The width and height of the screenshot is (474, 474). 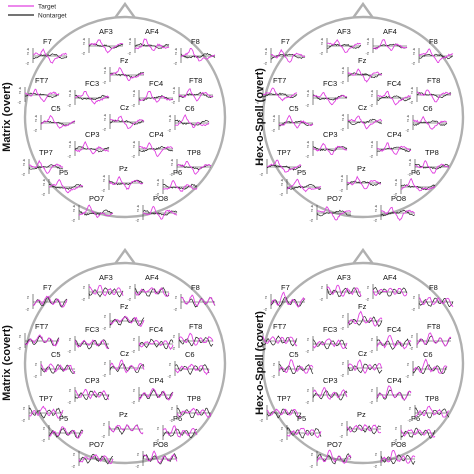 I want to click on channel-fz: 2 -2 Fz, so click(x=361, y=316).